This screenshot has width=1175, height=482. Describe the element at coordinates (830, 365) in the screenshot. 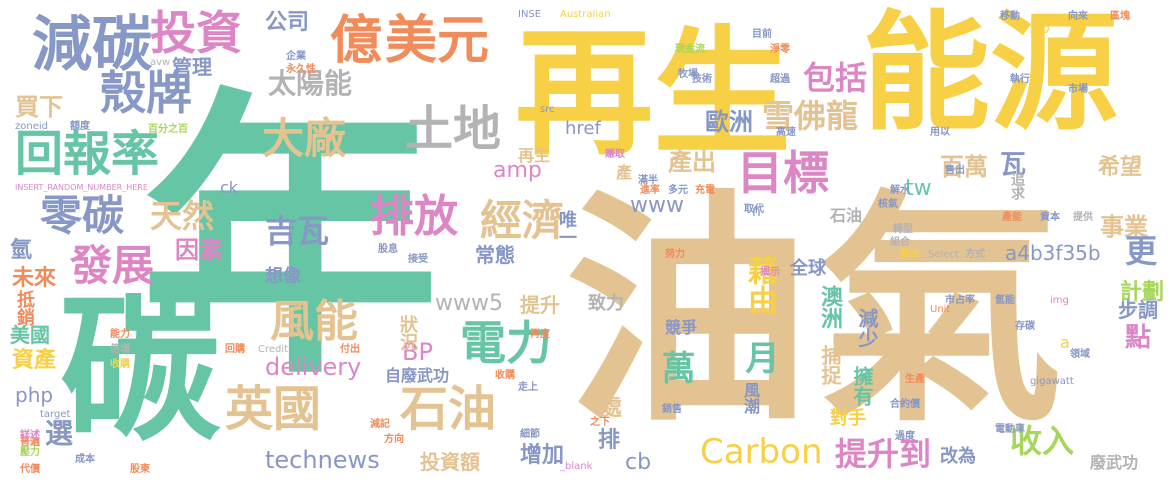

I see `word-bu-zhuo: 捕捉` at that location.